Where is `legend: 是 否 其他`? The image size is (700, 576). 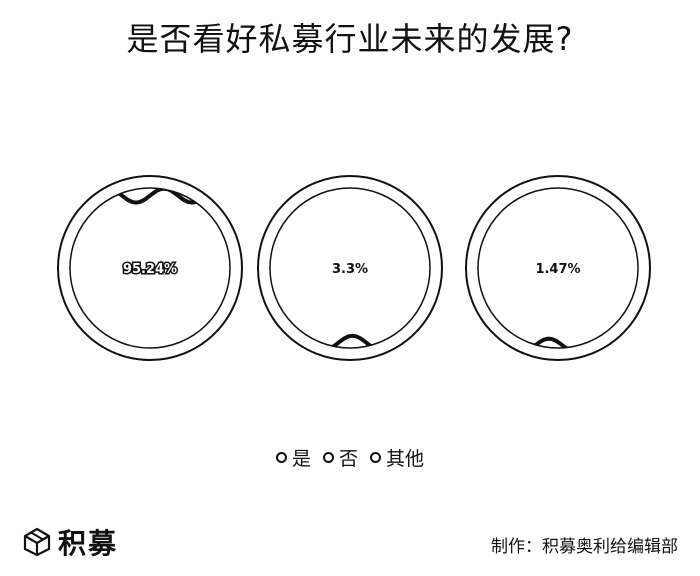 legend: 是 否 其他 is located at coordinates (350, 457).